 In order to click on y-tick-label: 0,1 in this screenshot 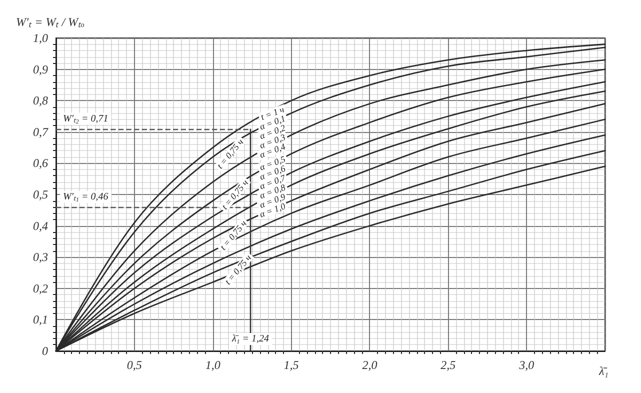, I will do `click(40, 319)`.